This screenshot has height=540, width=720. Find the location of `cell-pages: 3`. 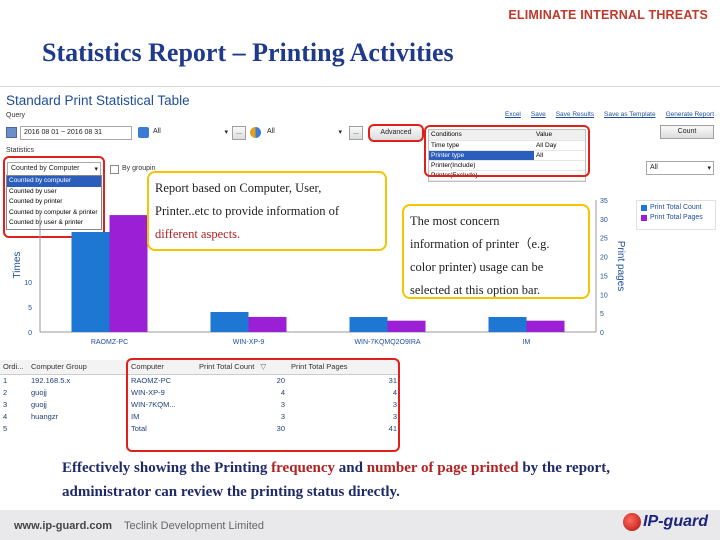

cell-pages: 3 is located at coordinates (394, 416).